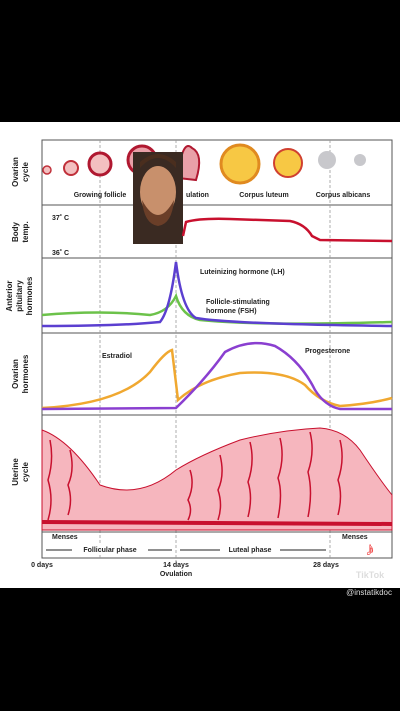 Image resolution: width=400 pixels, height=711 pixels. What do you see at coordinates (217, 479) in the screenshot?
I see `uterine-lining` at bounding box center [217, 479].